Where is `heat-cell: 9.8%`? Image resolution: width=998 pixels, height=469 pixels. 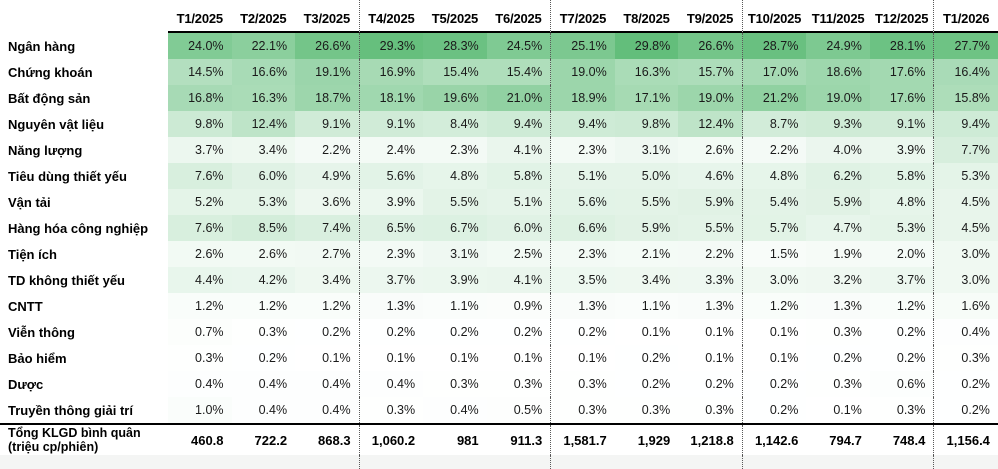 heat-cell: 9.8% is located at coordinates (200, 124).